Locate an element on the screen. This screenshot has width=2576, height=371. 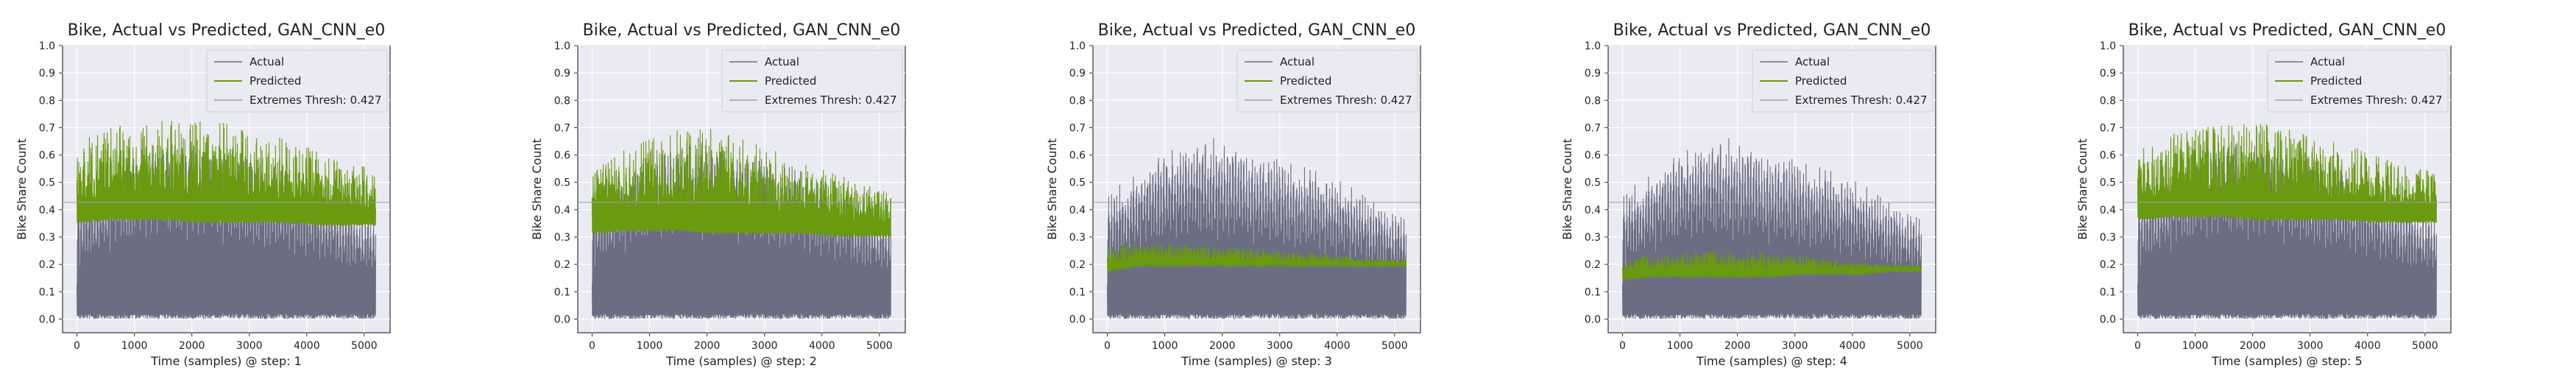
series-actual-line is located at coordinates (1256, 228).